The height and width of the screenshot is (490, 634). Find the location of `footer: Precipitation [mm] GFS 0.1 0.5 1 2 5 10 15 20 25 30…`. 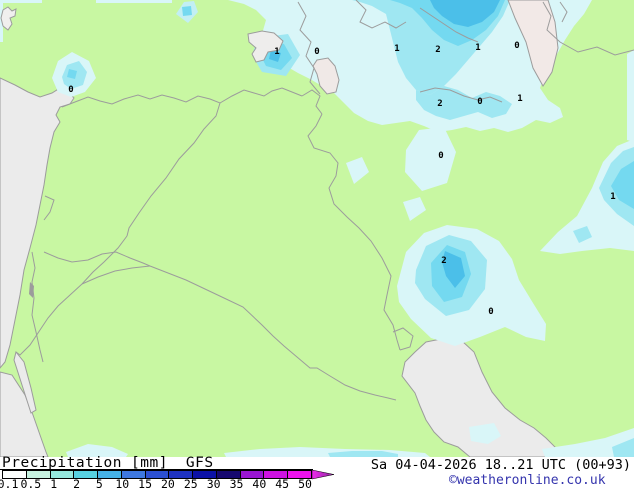

footer: Precipitation [mm] GFS 0.1 0.5 1 2 5 10 15 20 25 30… is located at coordinates (317, 472).